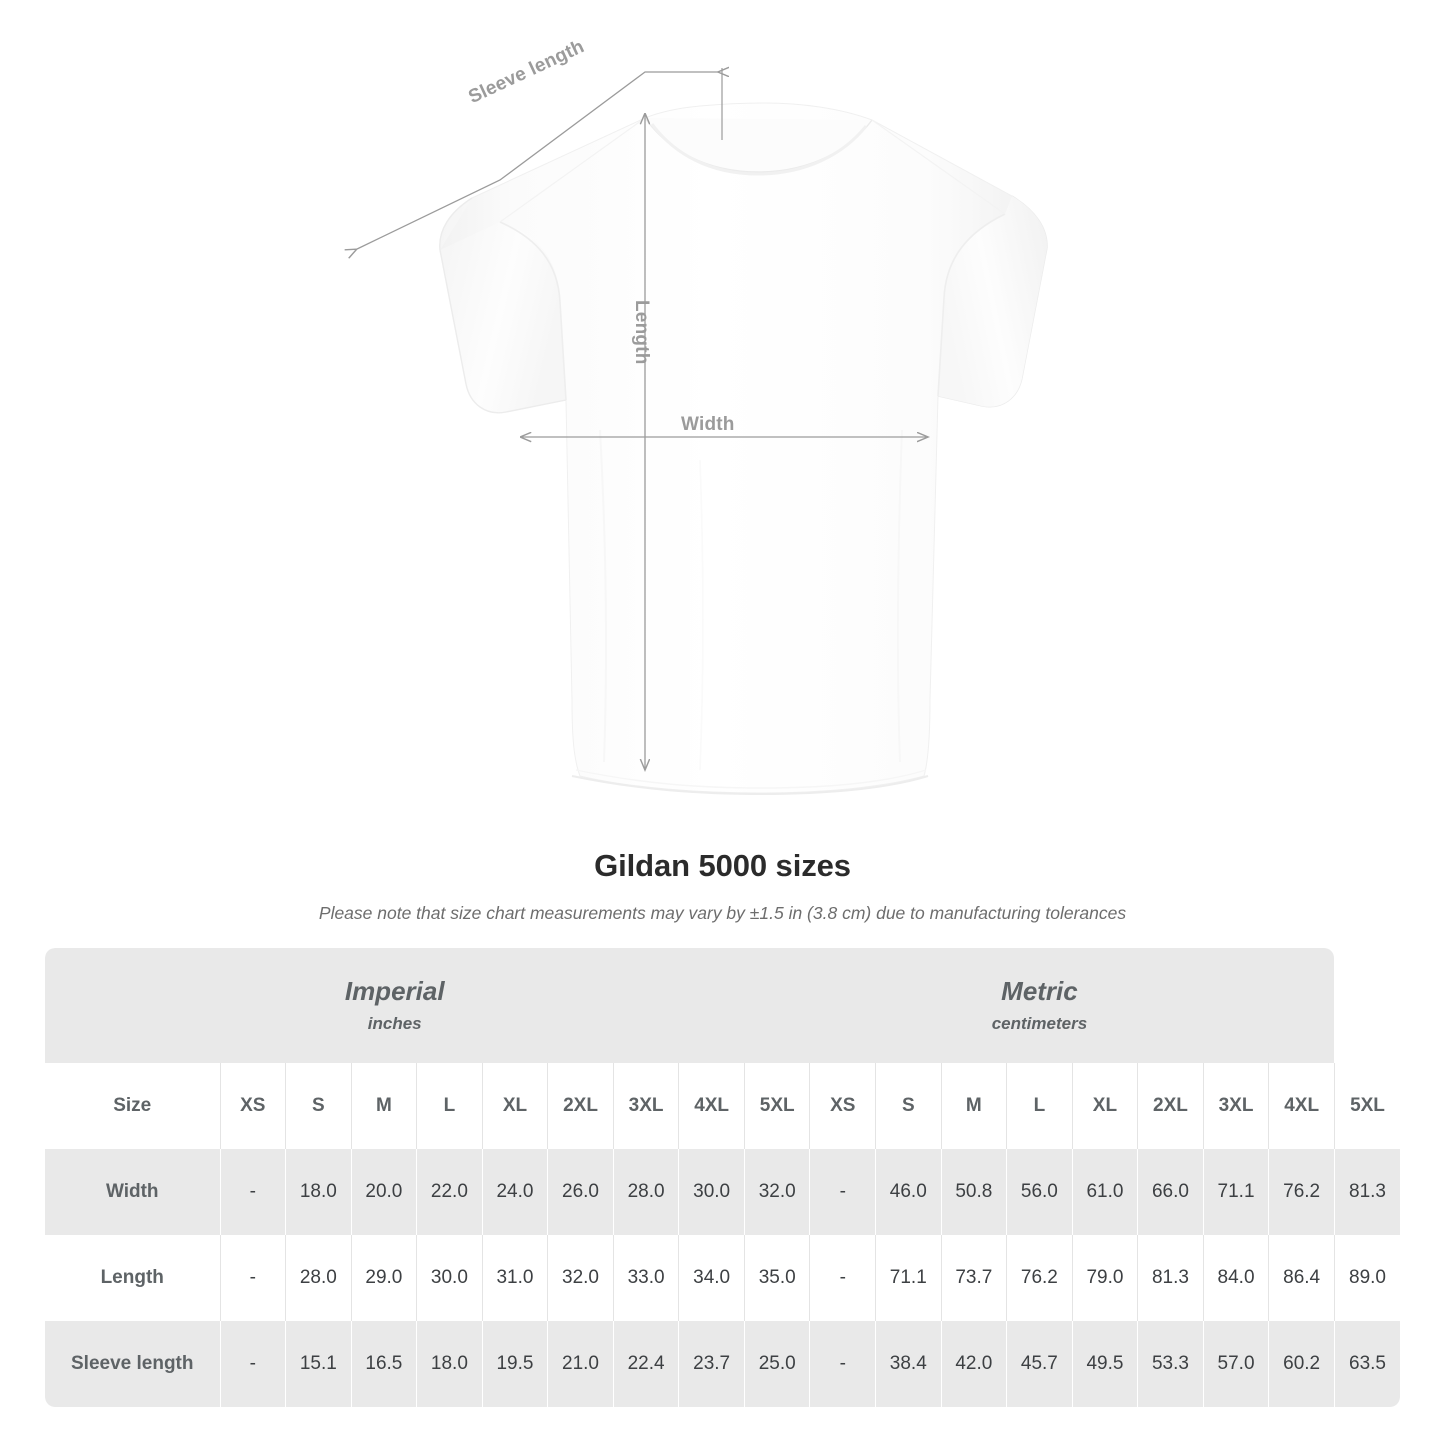 The height and width of the screenshot is (1445, 1445). What do you see at coordinates (1367, 1364) in the screenshot?
I see `cell-sleeve-metric-5xl: 63.5` at bounding box center [1367, 1364].